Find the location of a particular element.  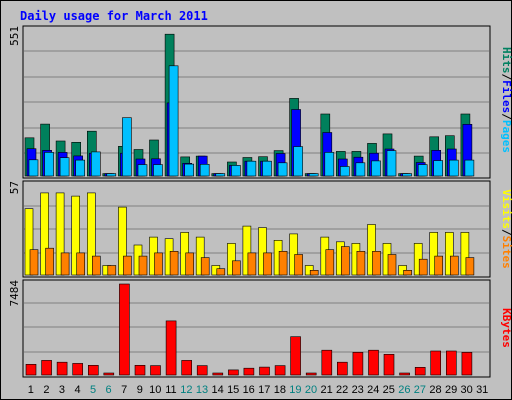

legend-entry: Visits is located at coordinates (506, 209).